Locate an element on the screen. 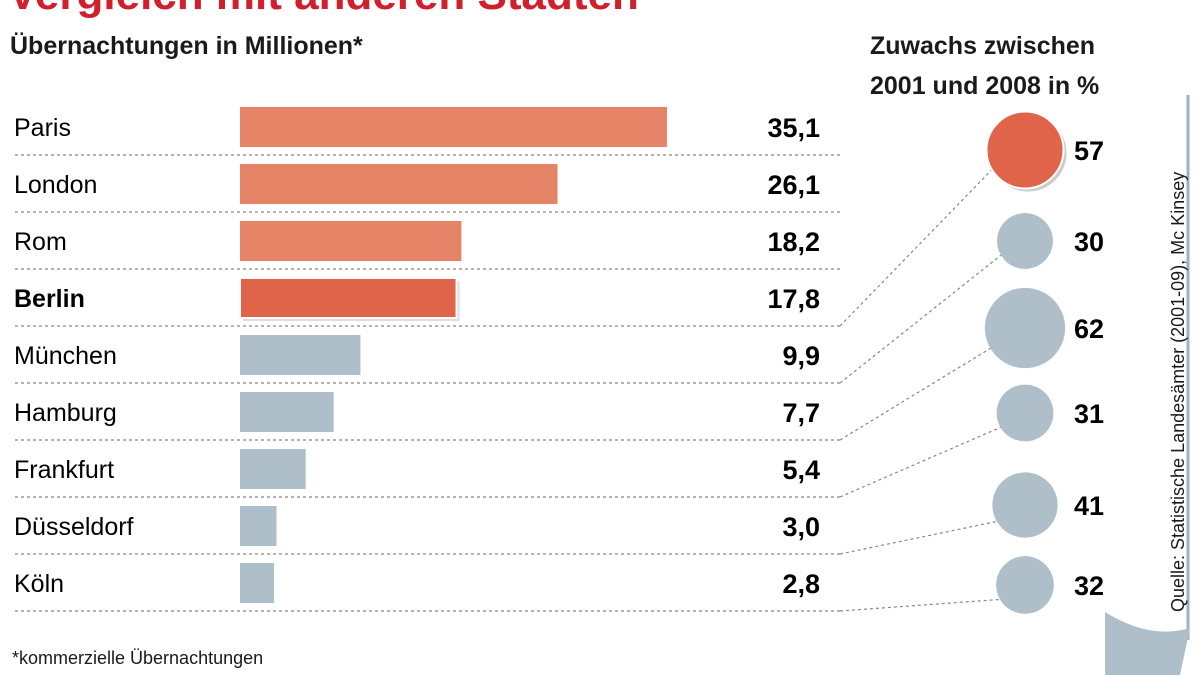 Image resolution: width=1200 pixels, height=675 pixels. chart-title: Vergleich mit anderen Städten is located at coordinates (323, 10).